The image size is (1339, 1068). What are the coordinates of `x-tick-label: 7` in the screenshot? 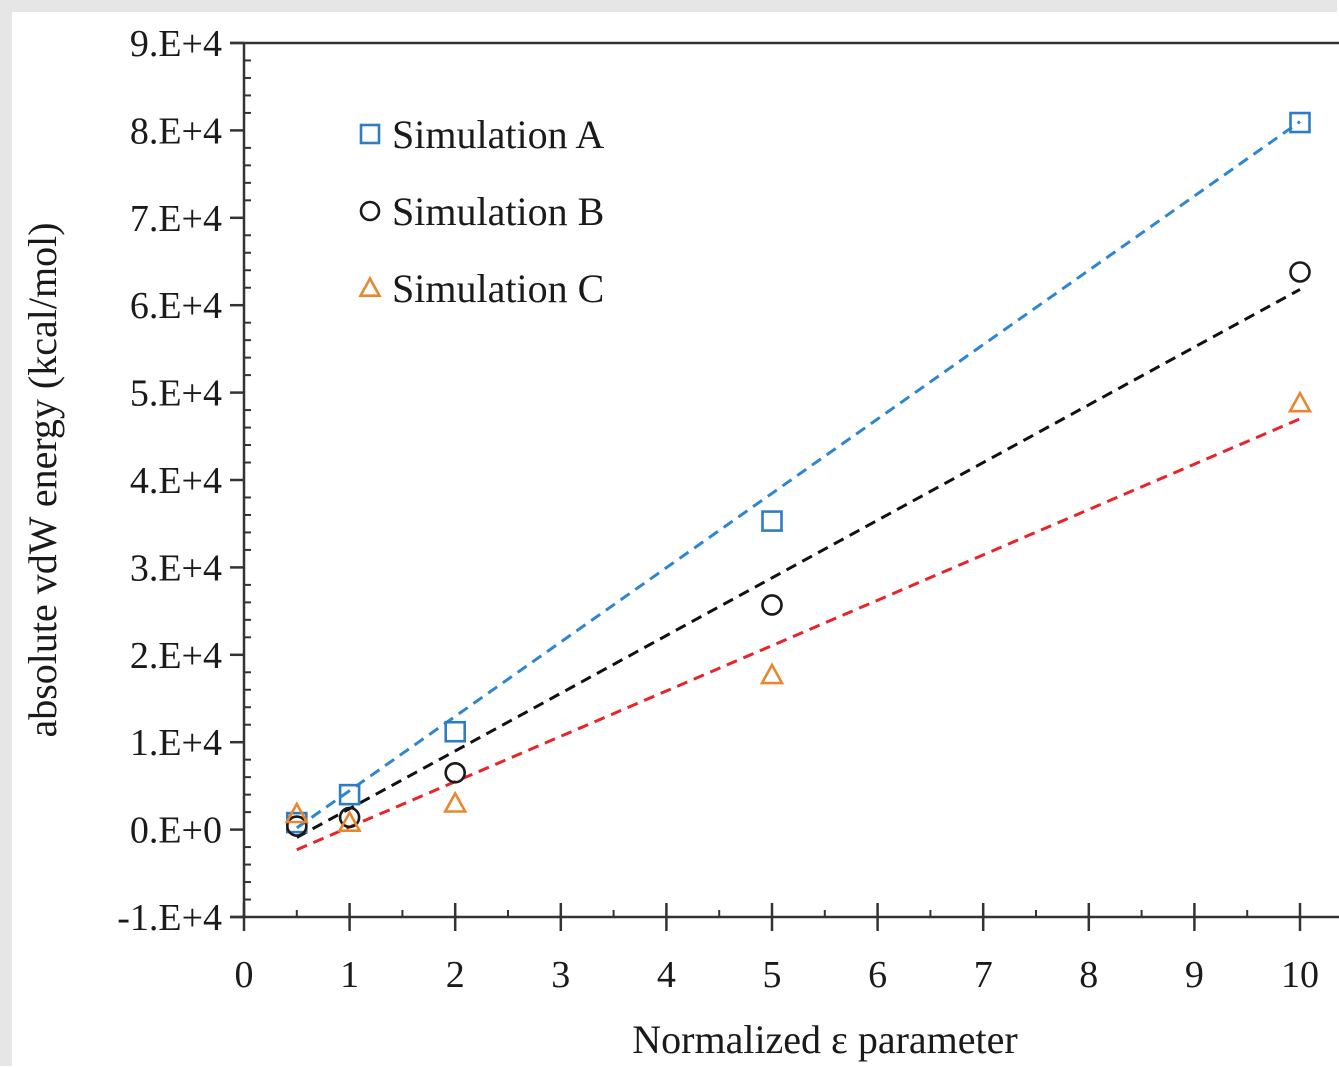 It's located at (983, 975).